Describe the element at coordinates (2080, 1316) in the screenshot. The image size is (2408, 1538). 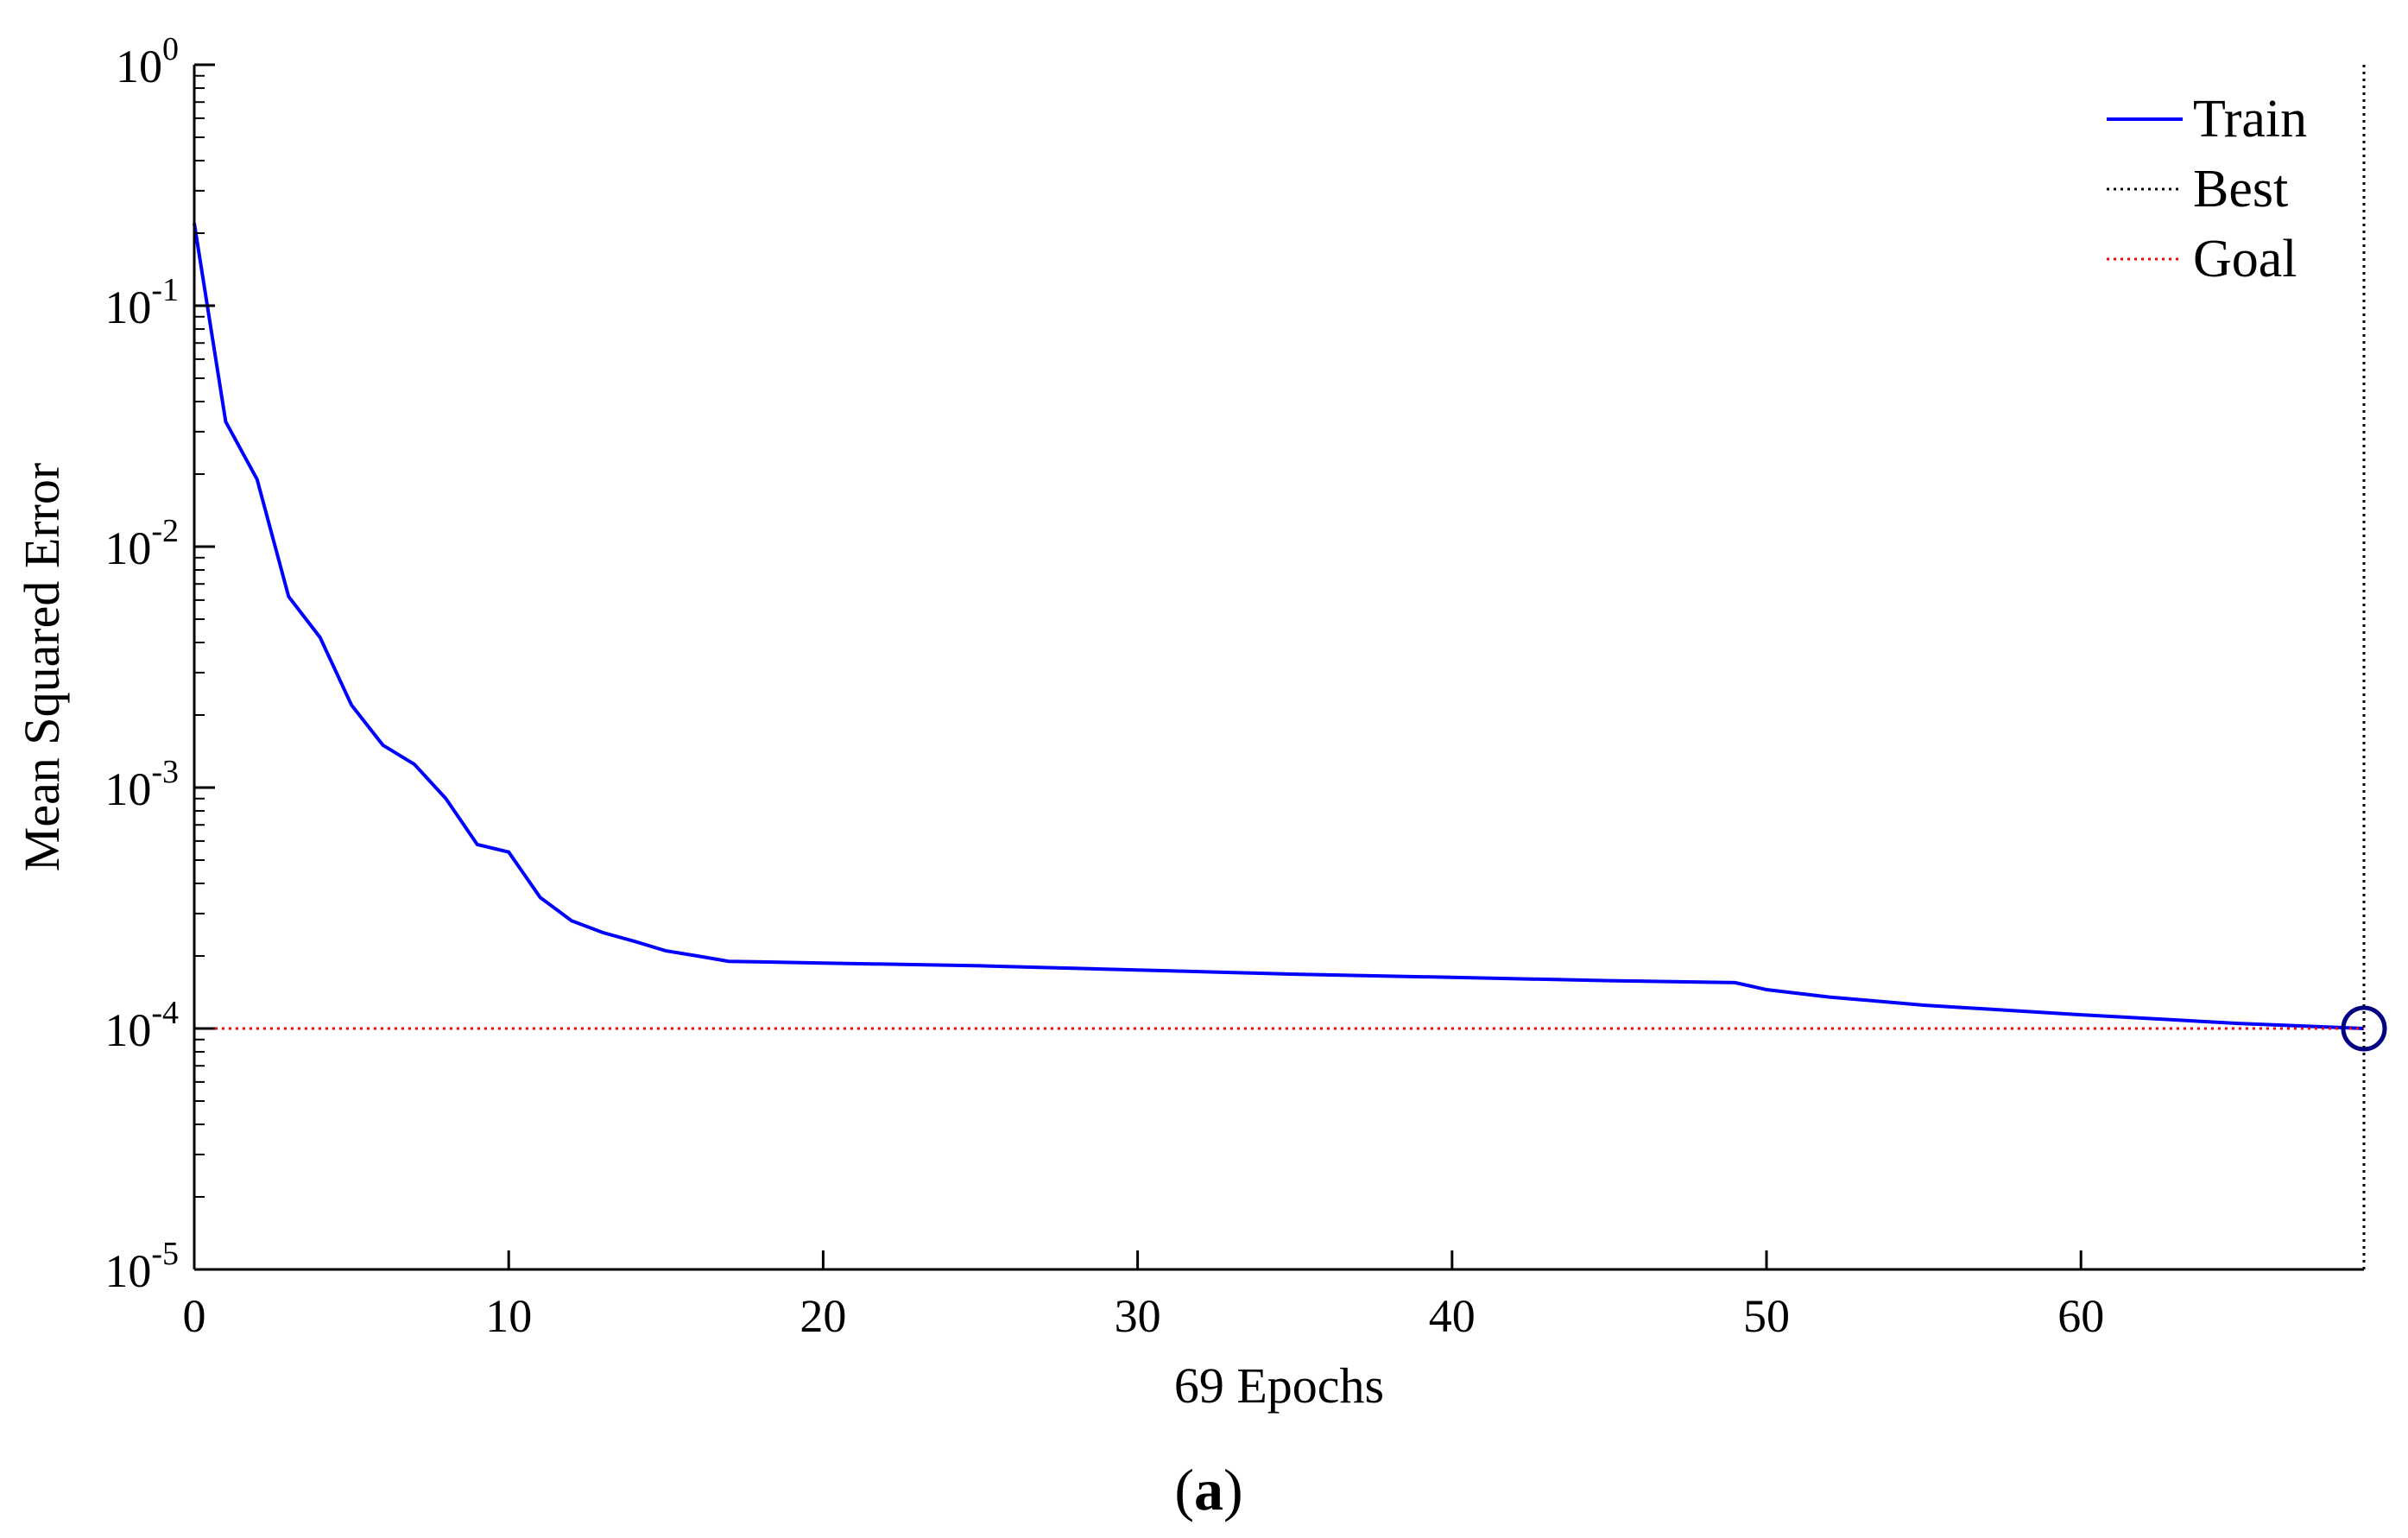
I see `x-tick-label: 60` at that location.